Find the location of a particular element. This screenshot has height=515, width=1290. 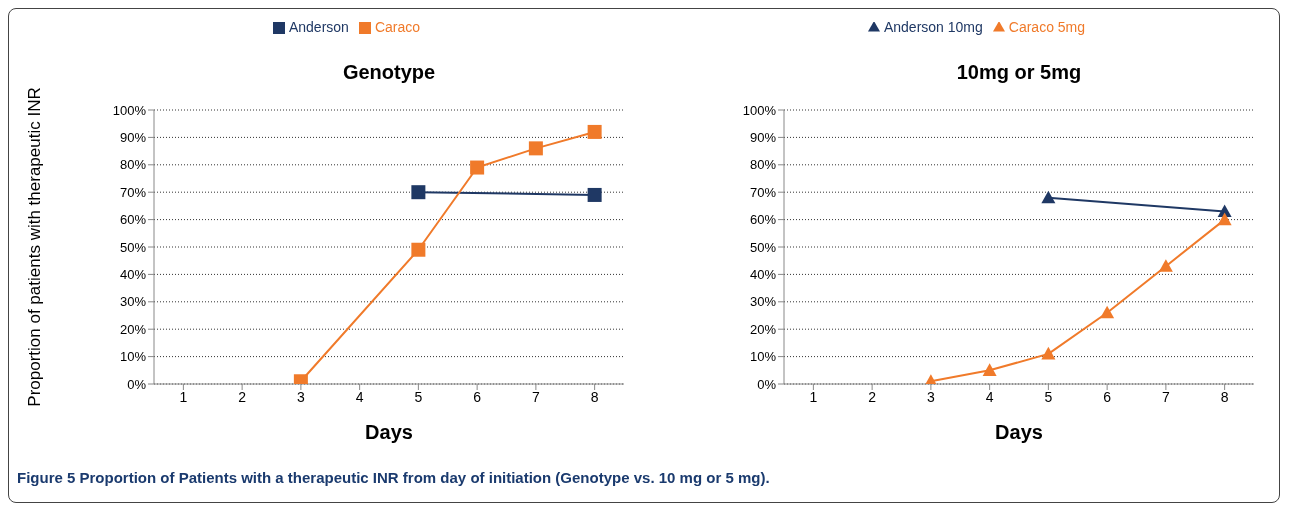

legend-label: Caraco 5mg is located at coordinates (1047, 27).